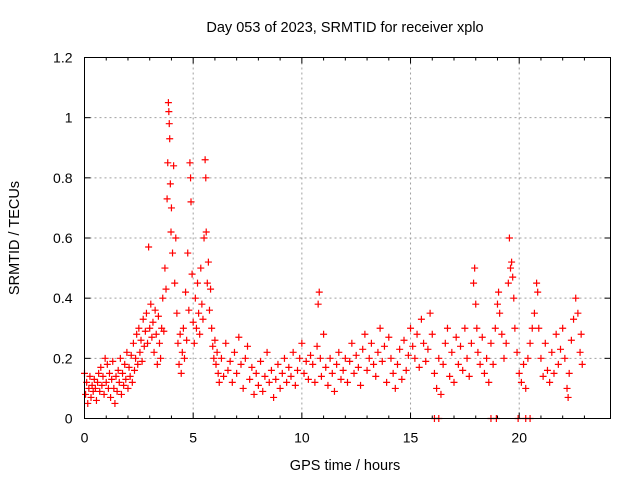 The width and height of the screenshot is (640, 480). I want to click on x-tick-label: 20, so click(519, 438).